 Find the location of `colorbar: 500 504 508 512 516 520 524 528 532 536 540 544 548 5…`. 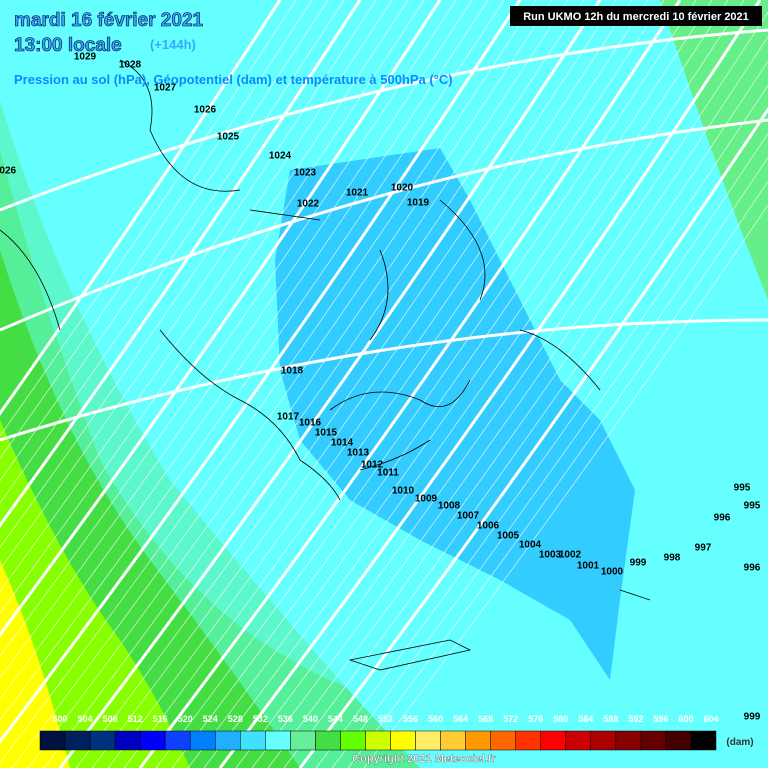

colorbar: 500 504 508 512 516 520 524 528 532 536 540 544 548 5… is located at coordinates (379, 732).